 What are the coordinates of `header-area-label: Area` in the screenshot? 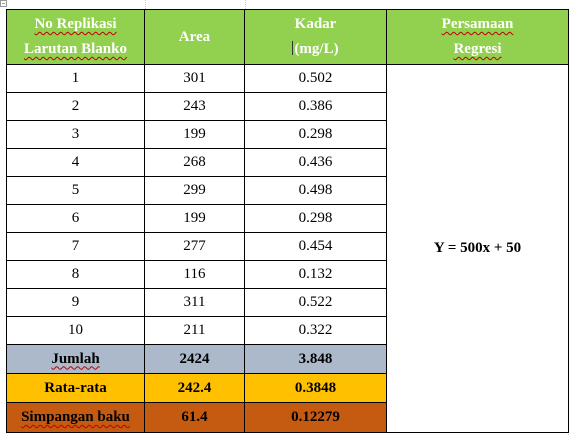 It's located at (194, 36).